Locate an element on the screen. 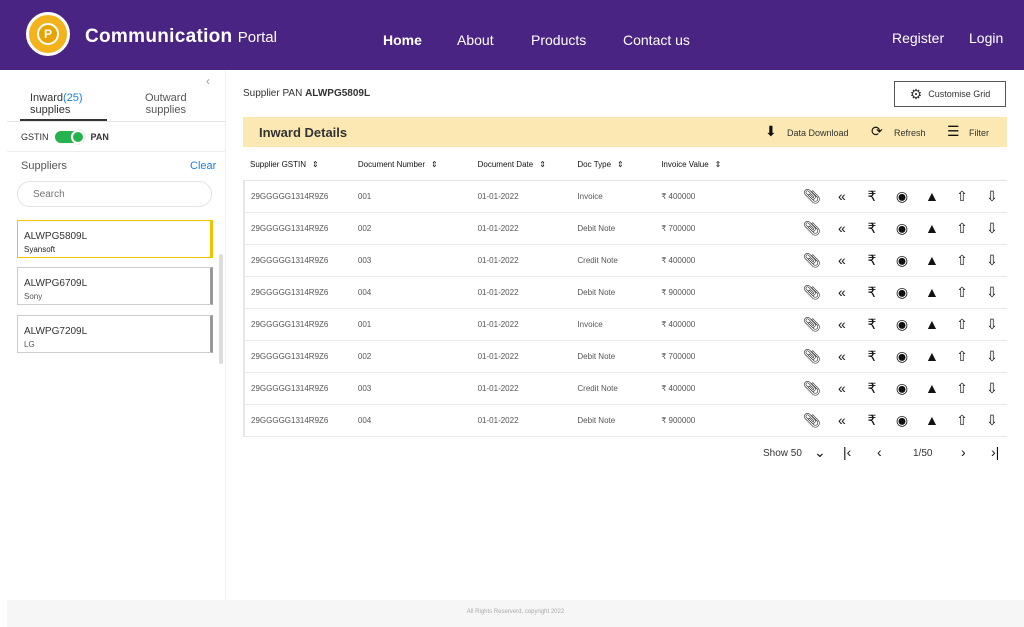  chevron-left-icon: ‹ is located at coordinates (208, 81).